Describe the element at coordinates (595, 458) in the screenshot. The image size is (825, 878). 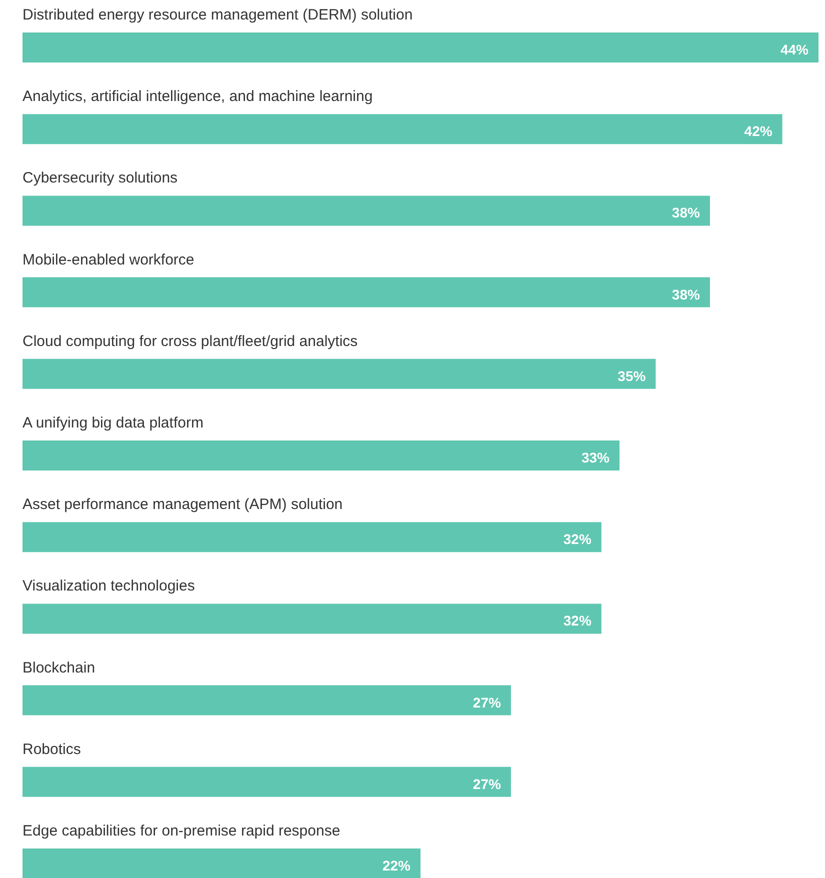
I see `data-label: 33%` at that location.